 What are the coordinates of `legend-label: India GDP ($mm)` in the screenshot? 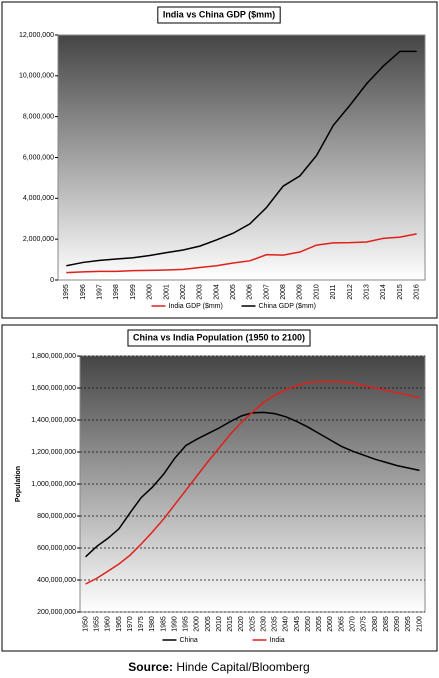 It's located at (196, 306).